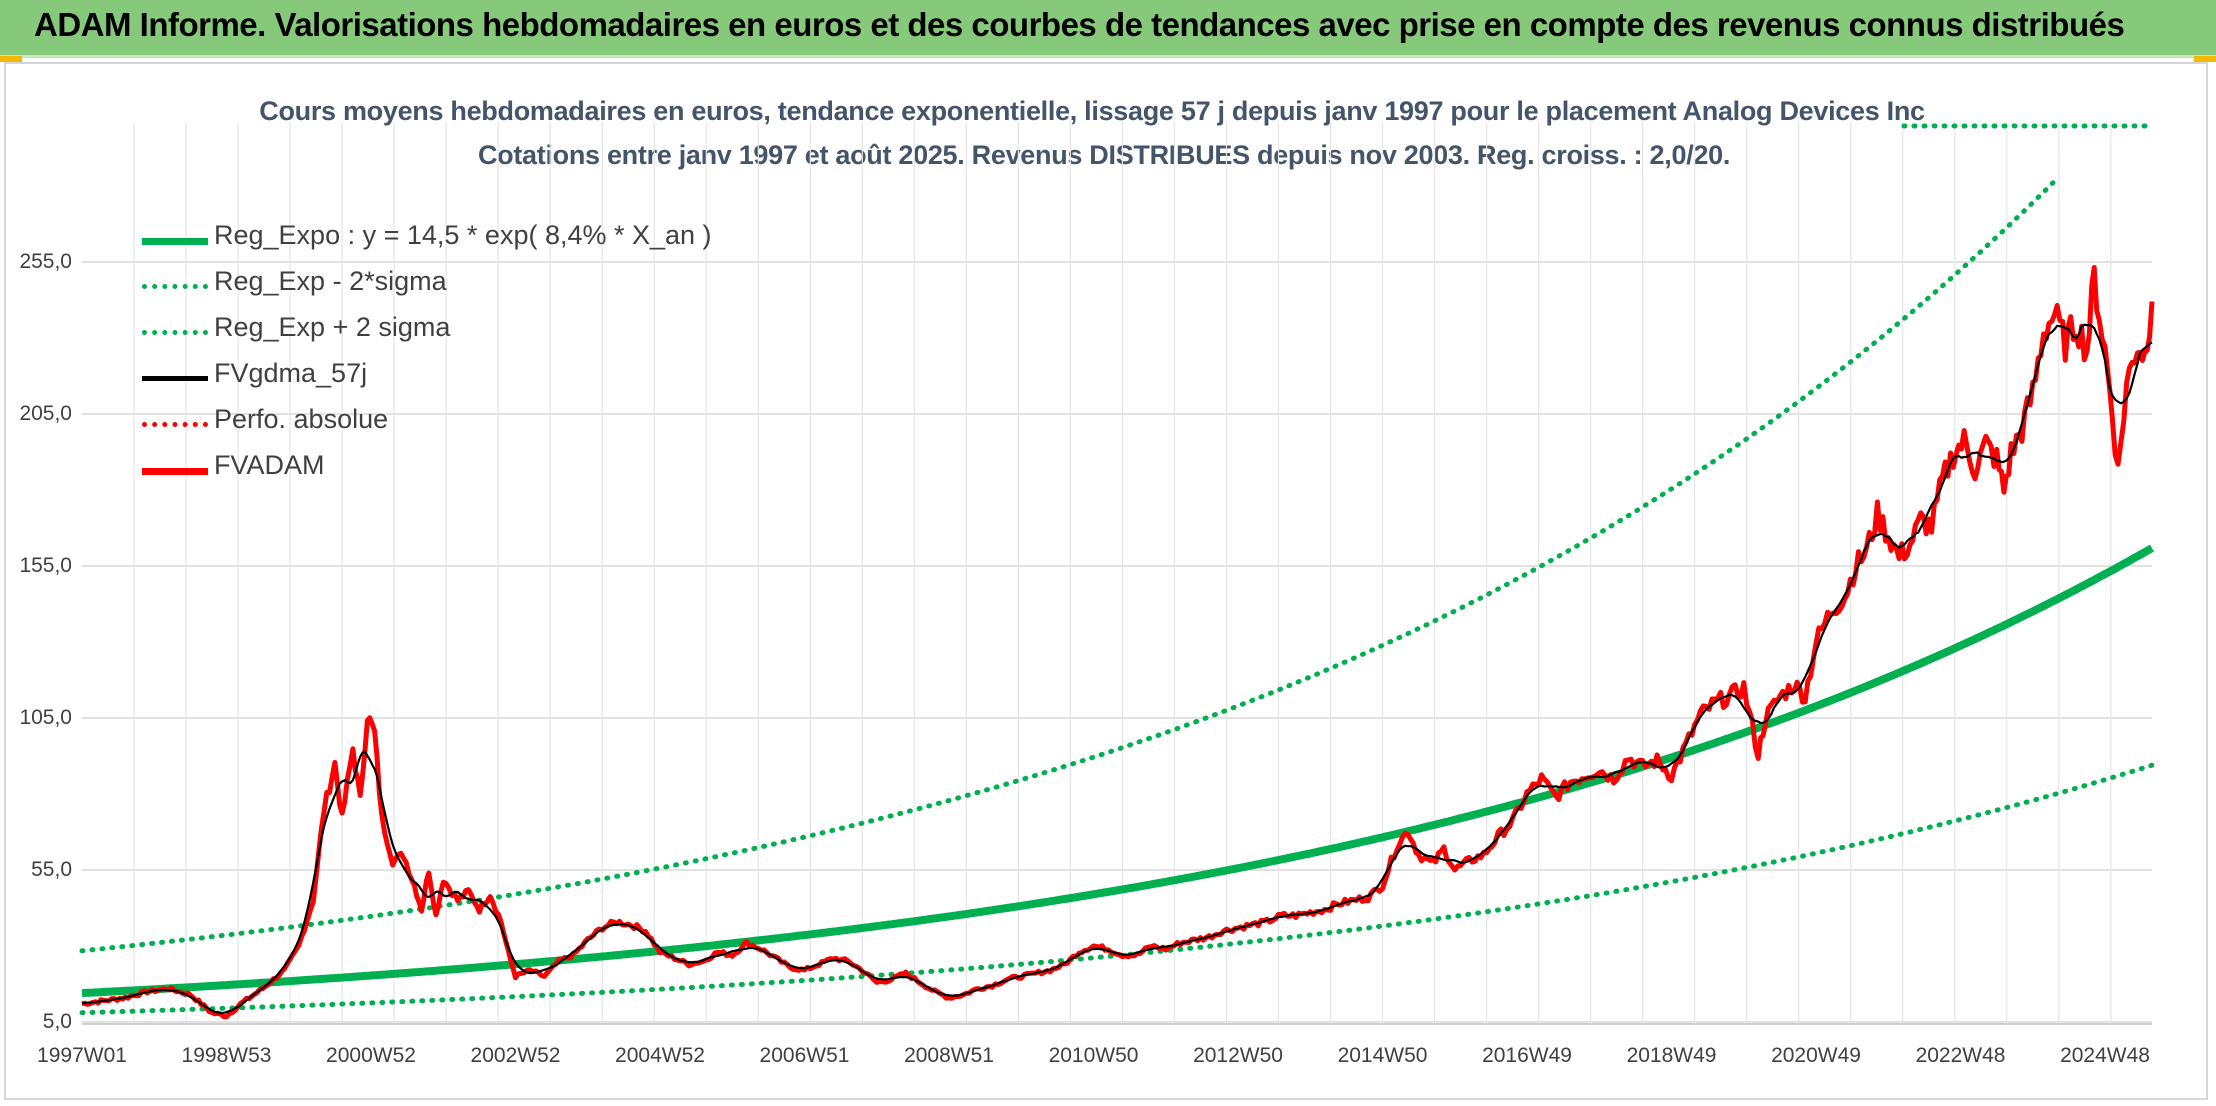 The image size is (2216, 1106). What do you see at coordinates (2205, 59) in the screenshot?
I see `corner-mark-right` at bounding box center [2205, 59].